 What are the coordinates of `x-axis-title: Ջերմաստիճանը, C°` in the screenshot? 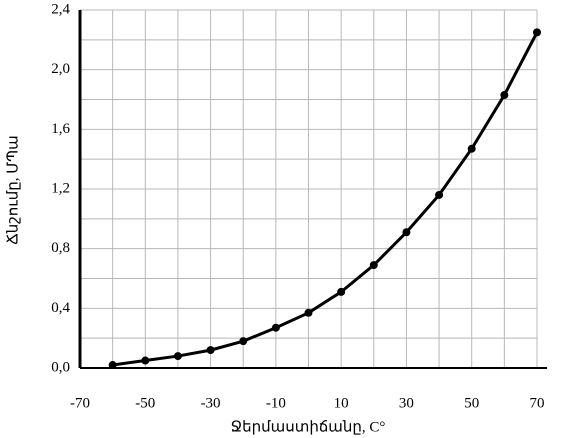 It's located at (308, 427).